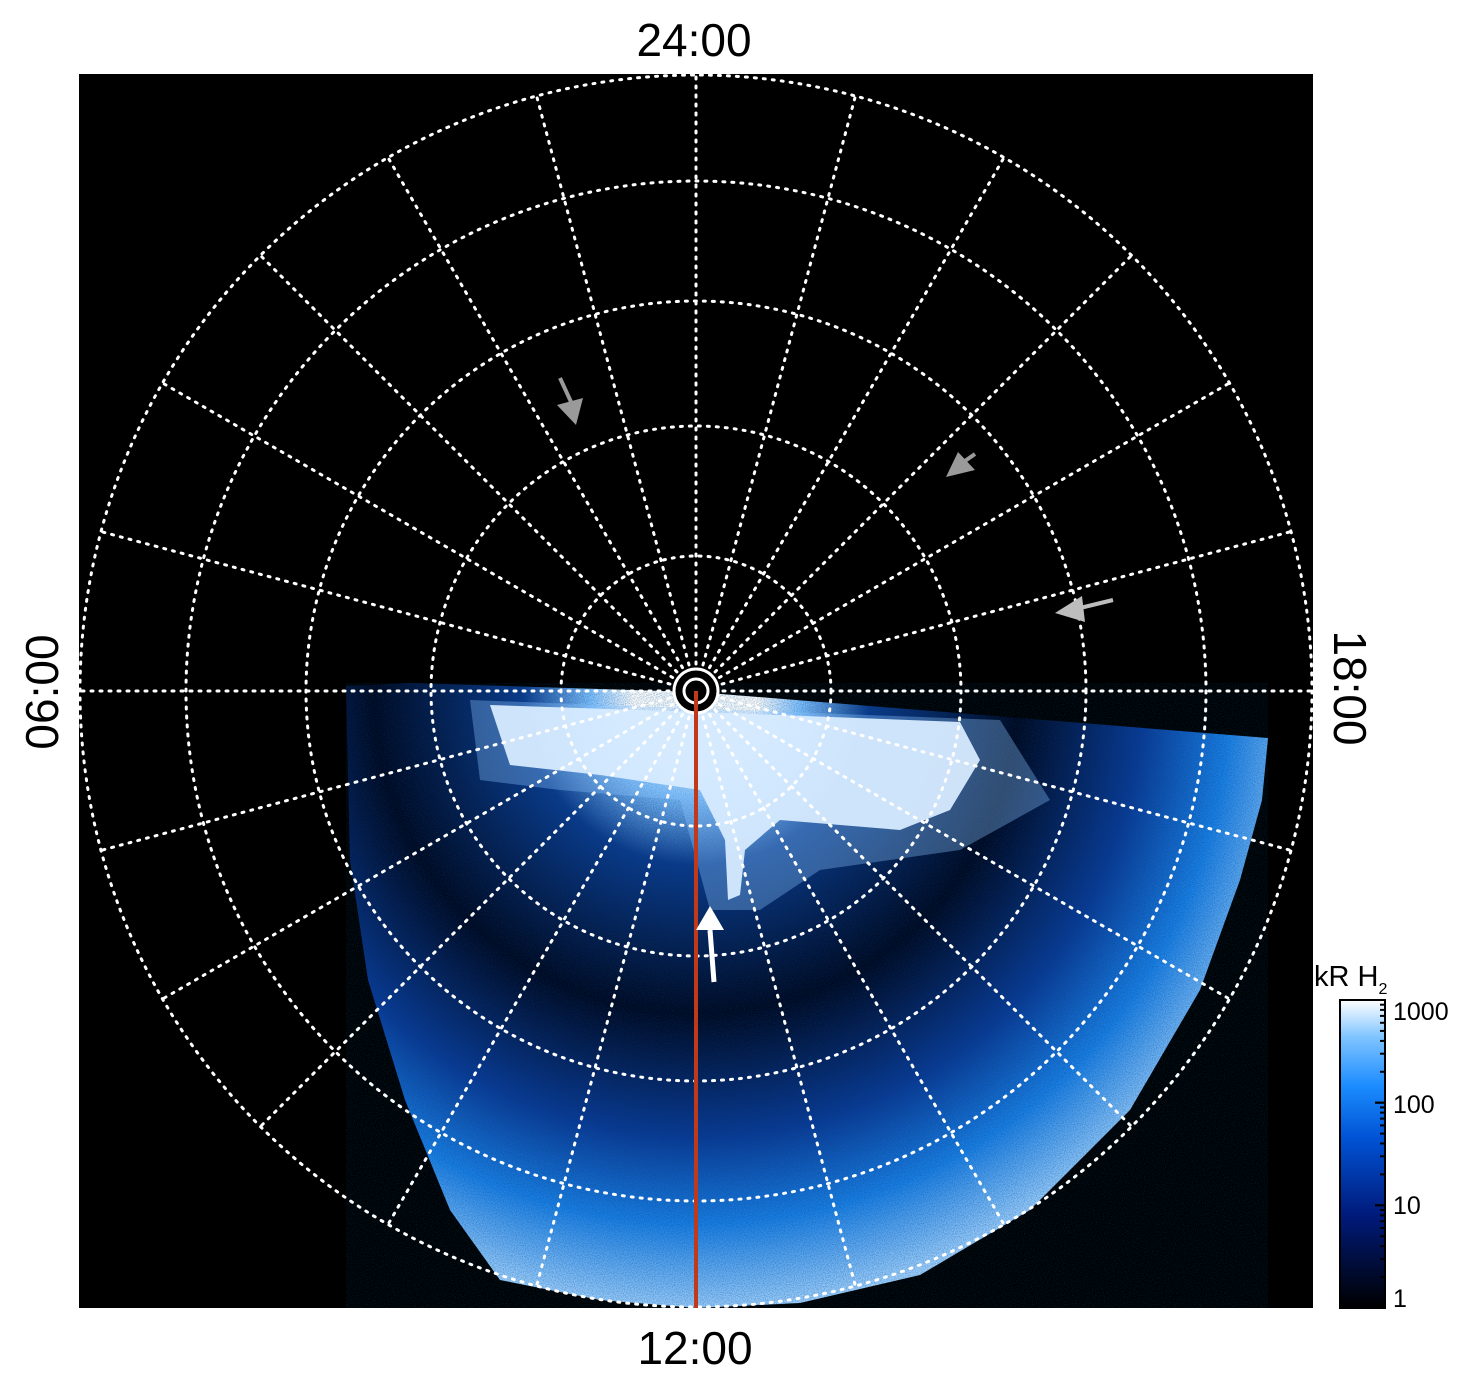 The height and width of the screenshot is (1384, 1480). I want to click on colorbar-tick-label: 1, so click(1400, 1299).